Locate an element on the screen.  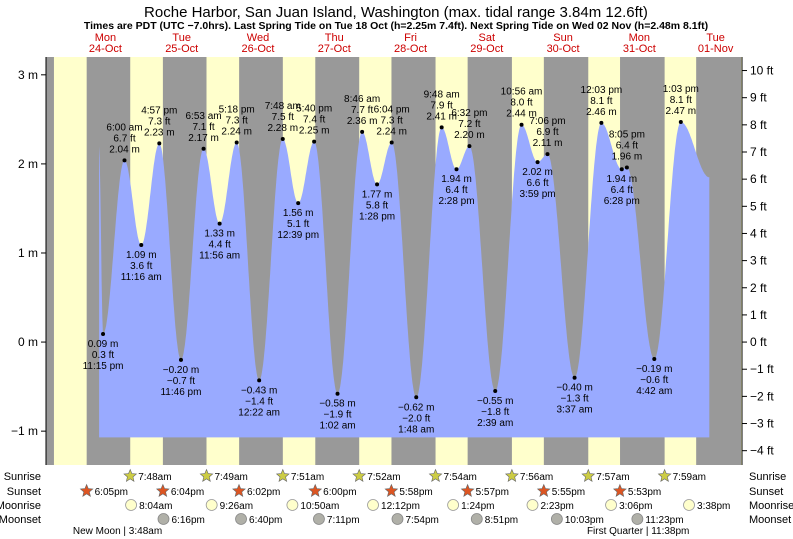
tide-ft-label: −0.7 ft is located at coordinates (181, 381).